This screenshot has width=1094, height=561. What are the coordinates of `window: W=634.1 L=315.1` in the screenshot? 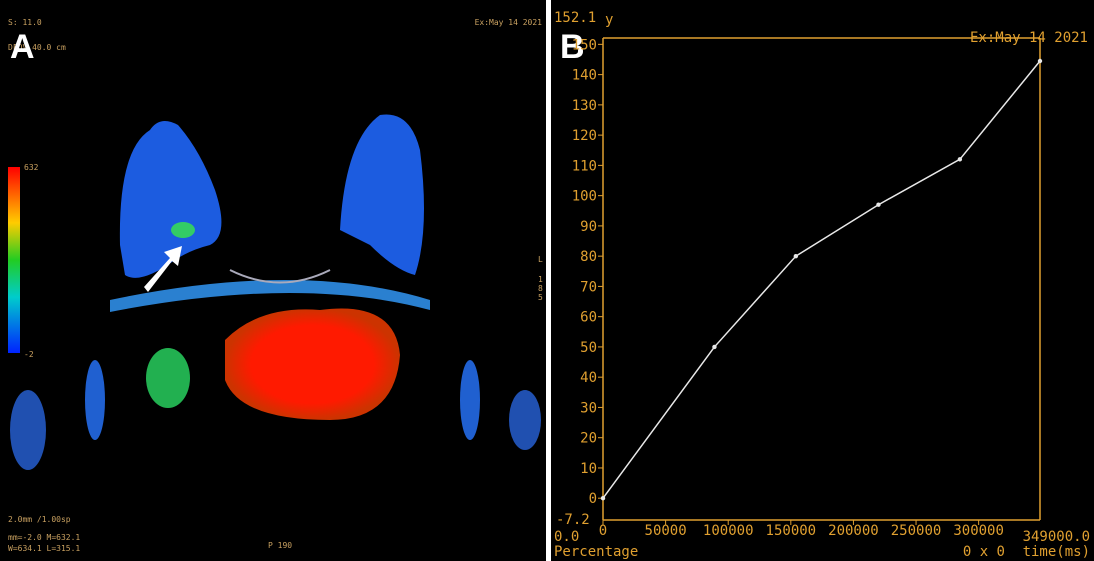 It's located at (44, 548).